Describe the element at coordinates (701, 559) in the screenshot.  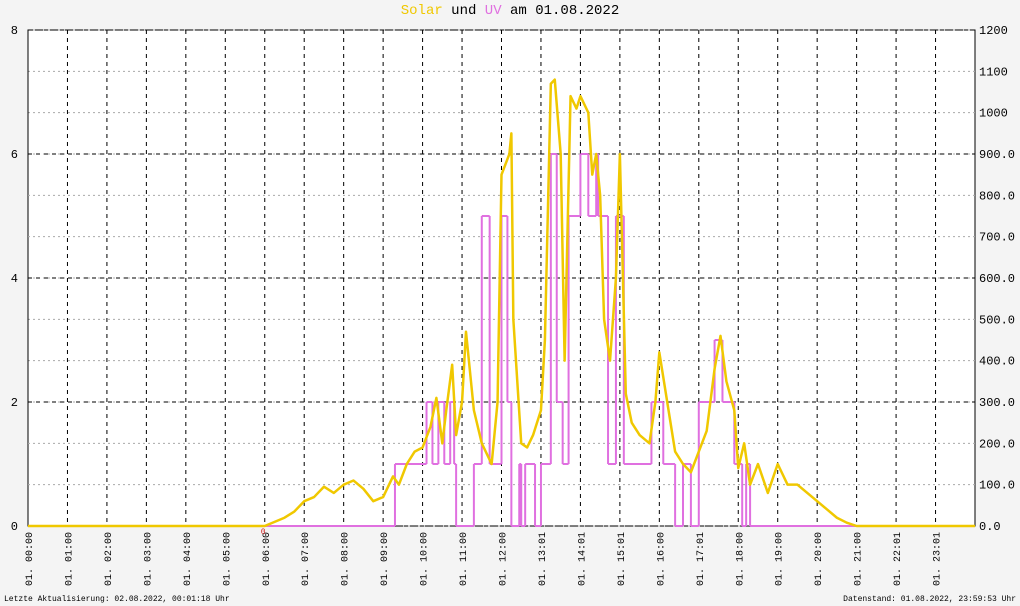
I see `x-tick-label: 01. 17:01` at that location.